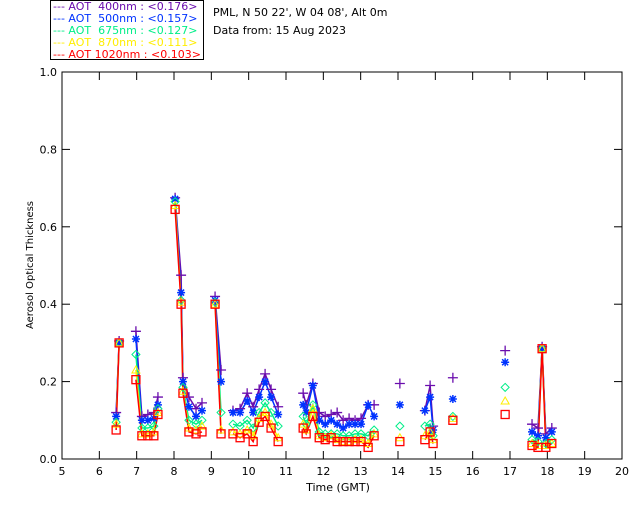  I want to click on legend-label: AOT 400nm : <0.176>, so click(133, 6).